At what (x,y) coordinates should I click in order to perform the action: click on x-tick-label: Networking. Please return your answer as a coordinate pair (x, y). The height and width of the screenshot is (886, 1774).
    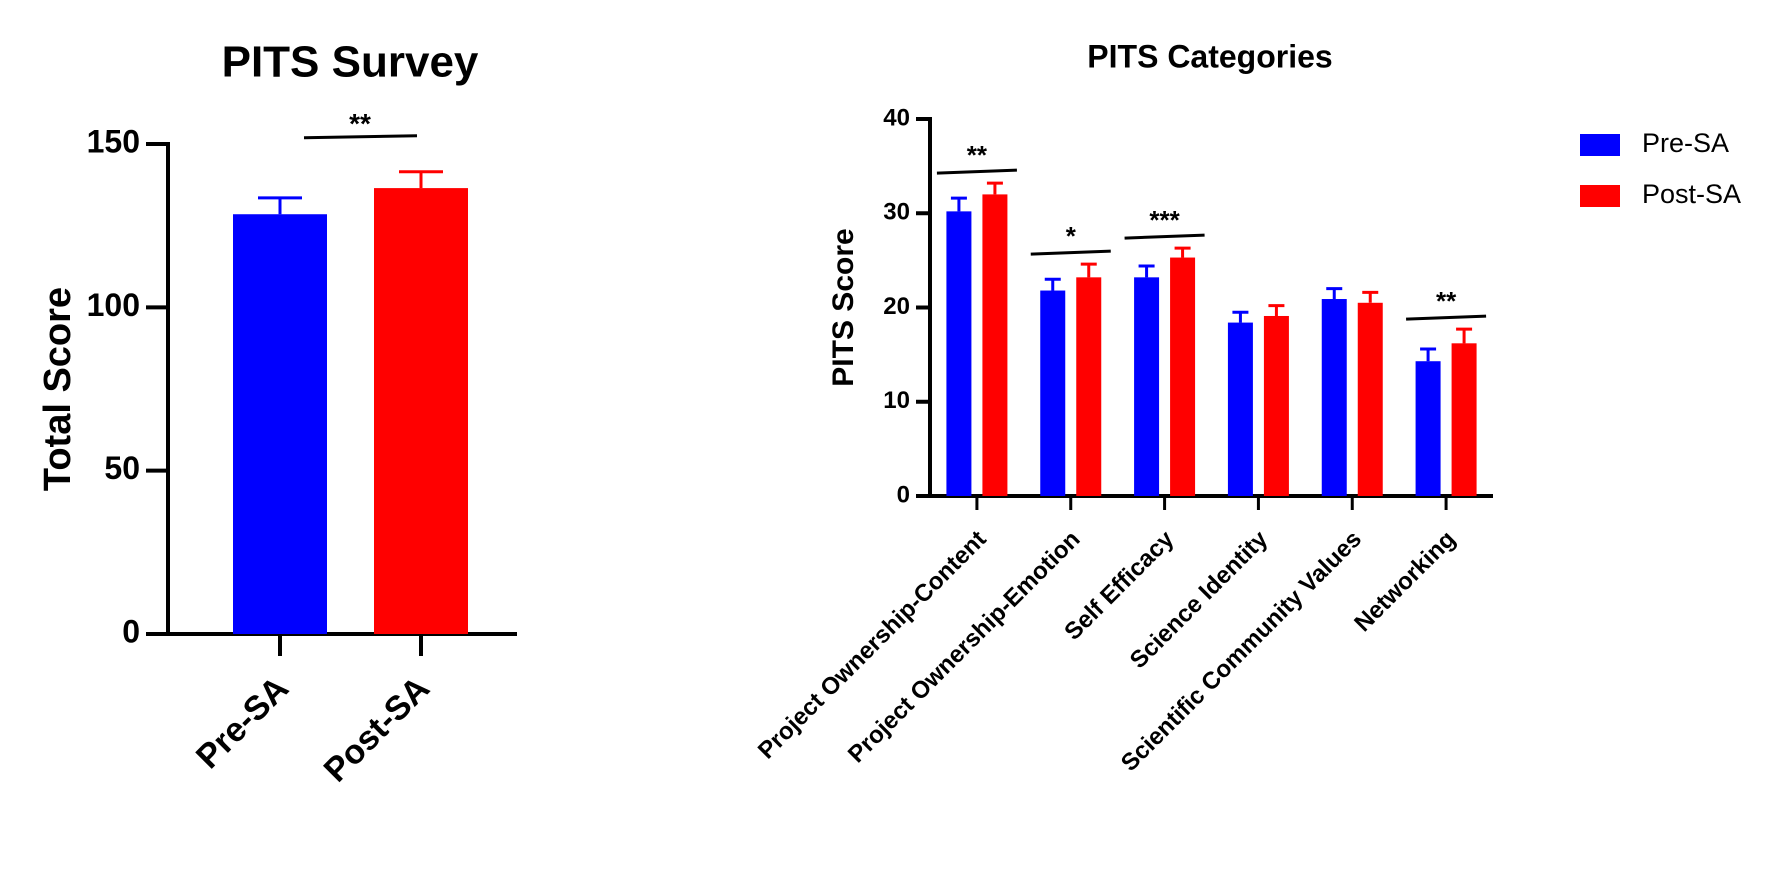
    Looking at the image, I should click on (1405, 582).